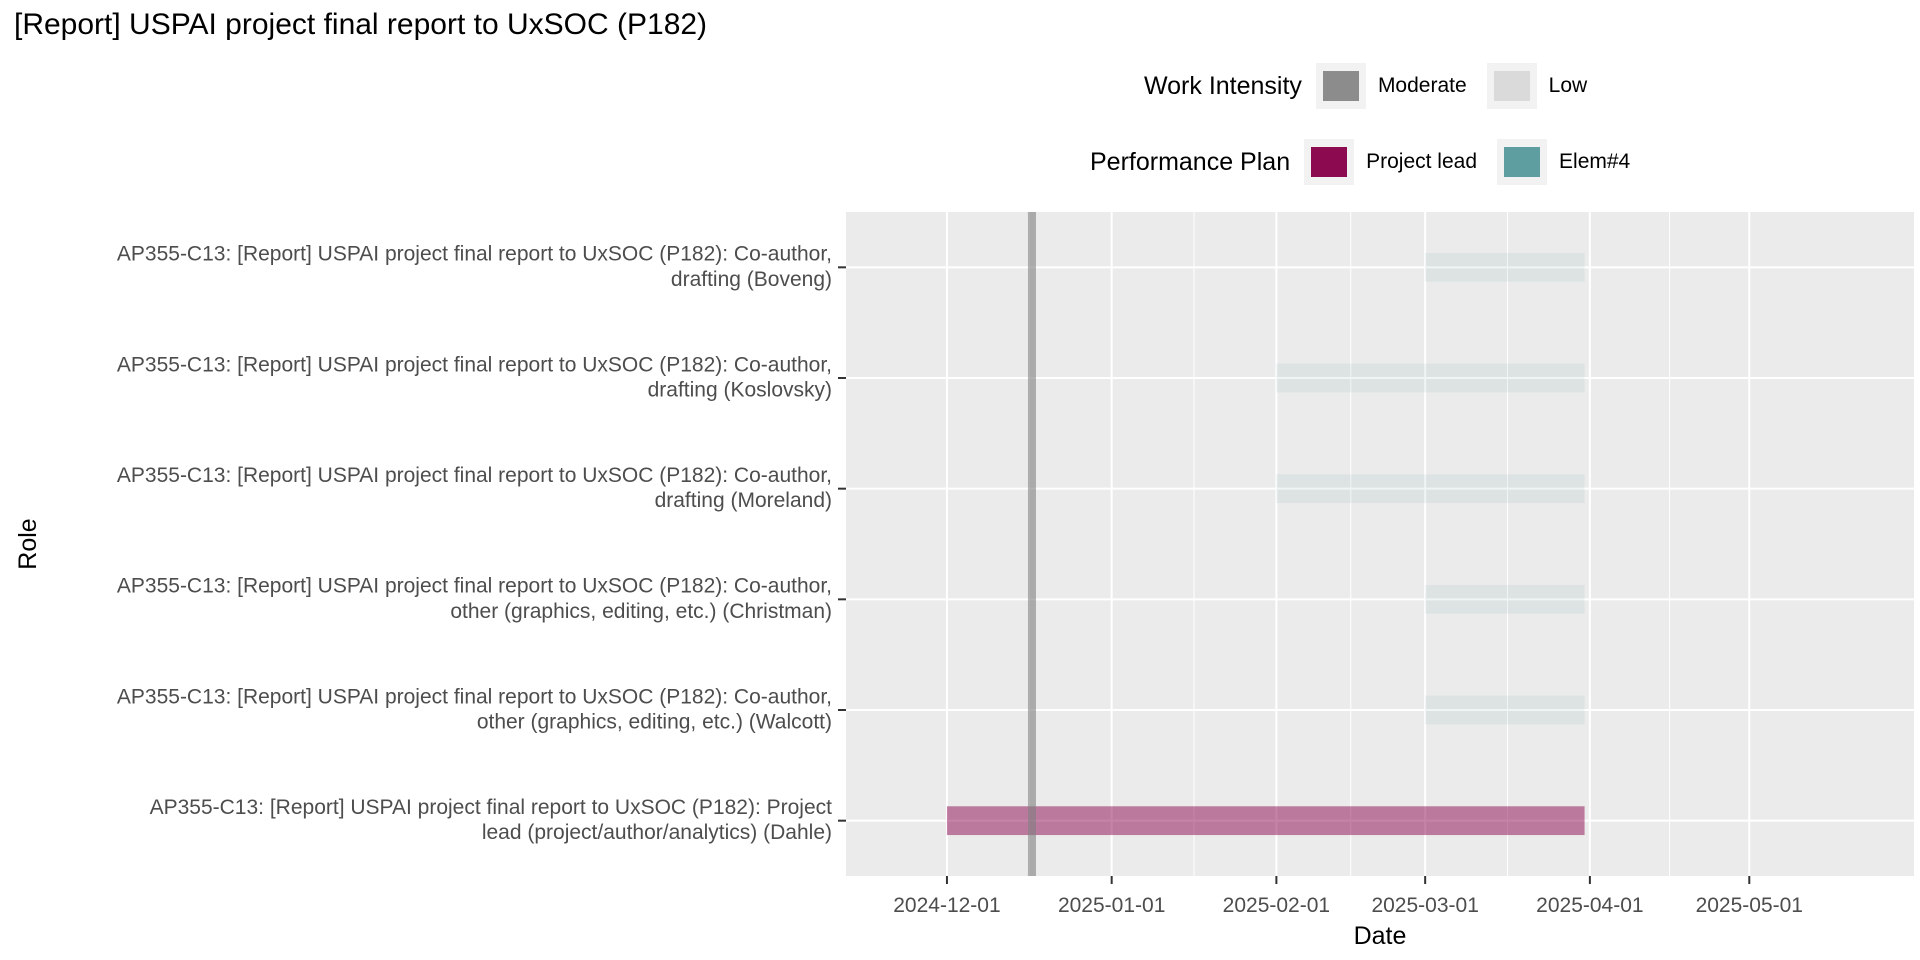 This screenshot has height=960, width=1920. What do you see at coordinates (1422, 85) in the screenshot?
I see `legend-label-moderate: Moderate` at bounding box center [1422, 85].